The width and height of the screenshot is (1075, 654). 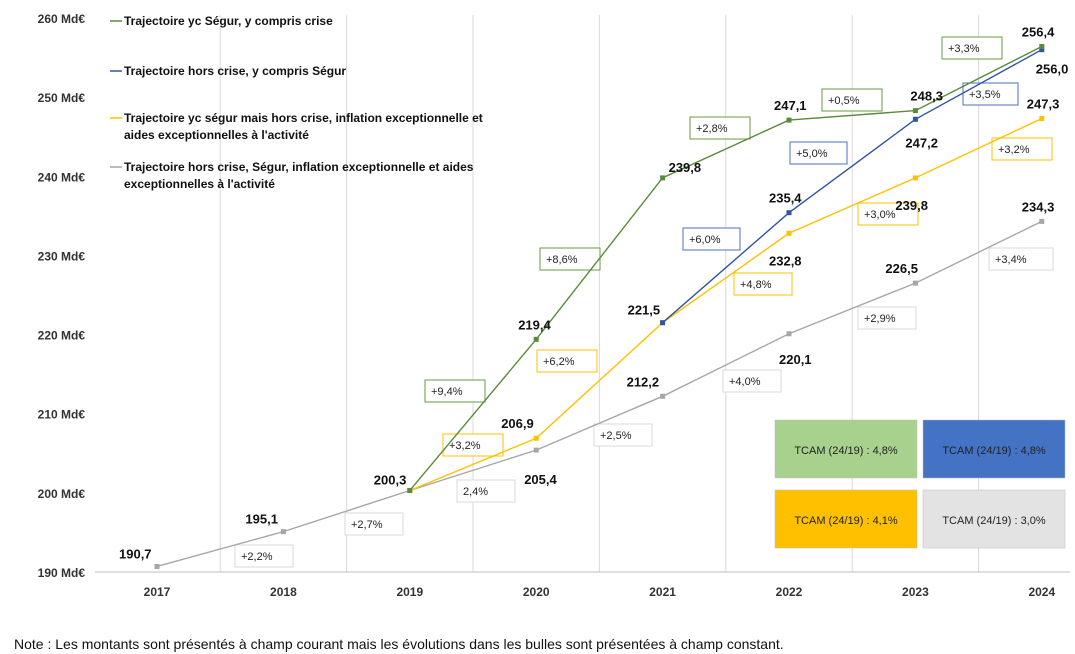 What do you see at coordinates (712, 129) in the screenshot?
I see `growth-bubble-label: +2,8%` at bounding box center [712, 129].